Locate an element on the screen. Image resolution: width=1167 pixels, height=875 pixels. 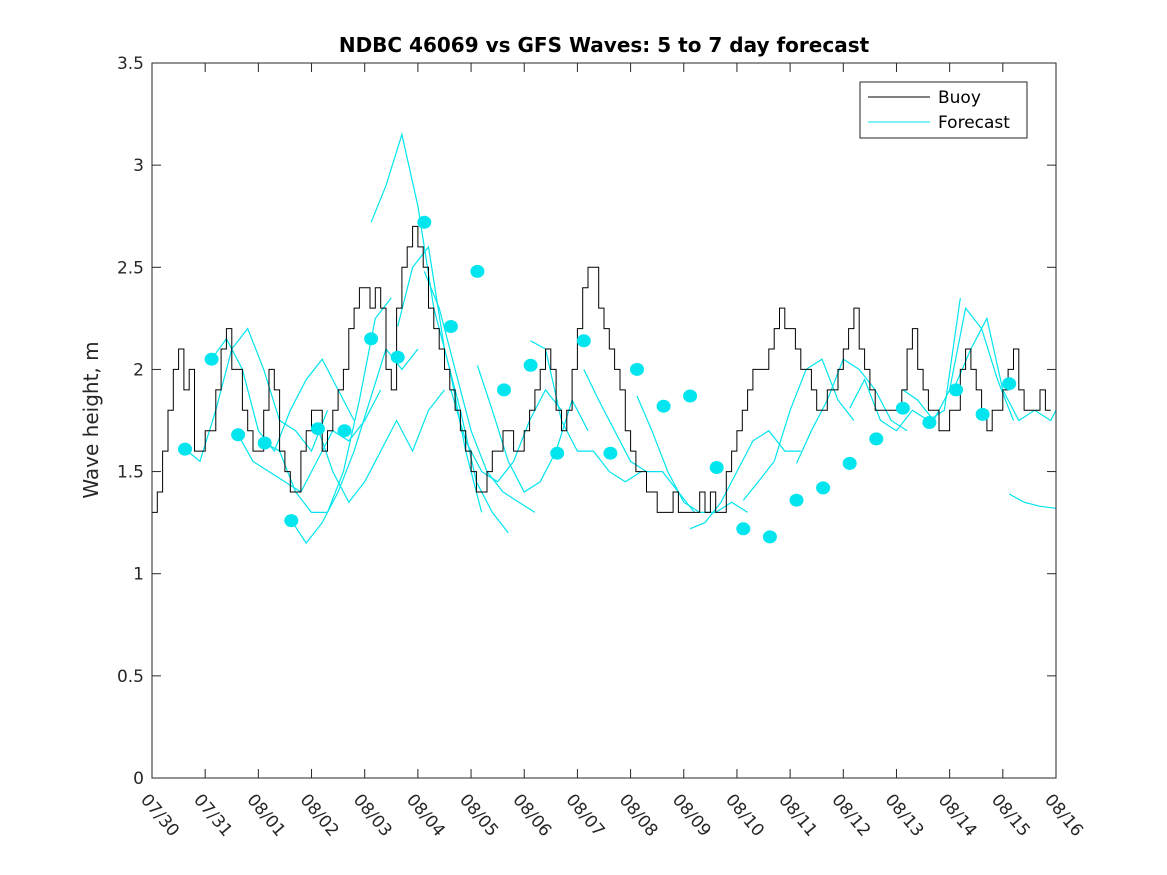
y-tick-label: 1.5 is located at coordinates (130, 473).